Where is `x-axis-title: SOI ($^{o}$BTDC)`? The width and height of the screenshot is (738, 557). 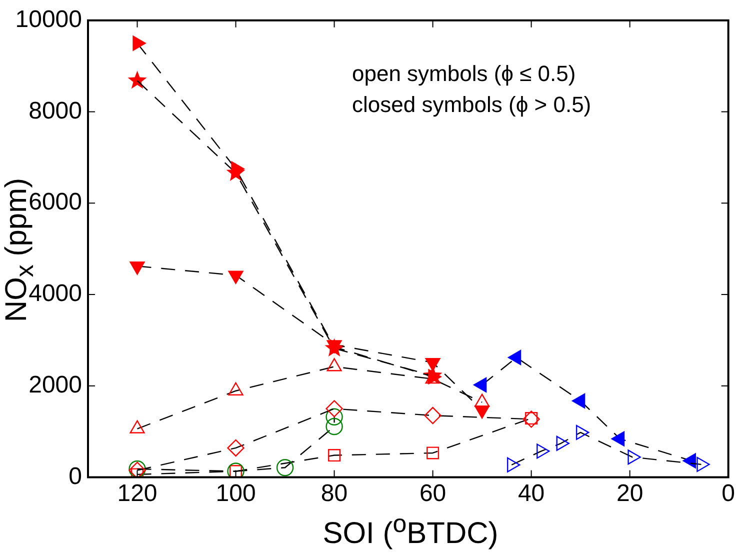
x-axis-title: SOI ($^{o}$BTDC) is located at coordinates (411, 530).